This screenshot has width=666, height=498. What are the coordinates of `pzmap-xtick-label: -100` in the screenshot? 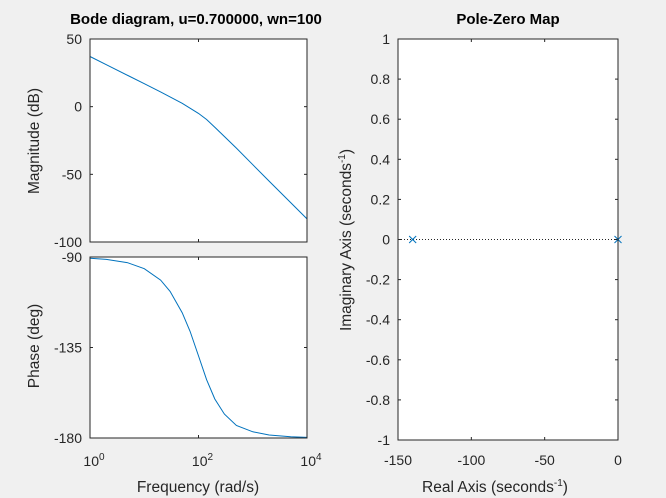 It's located at (471, 460).